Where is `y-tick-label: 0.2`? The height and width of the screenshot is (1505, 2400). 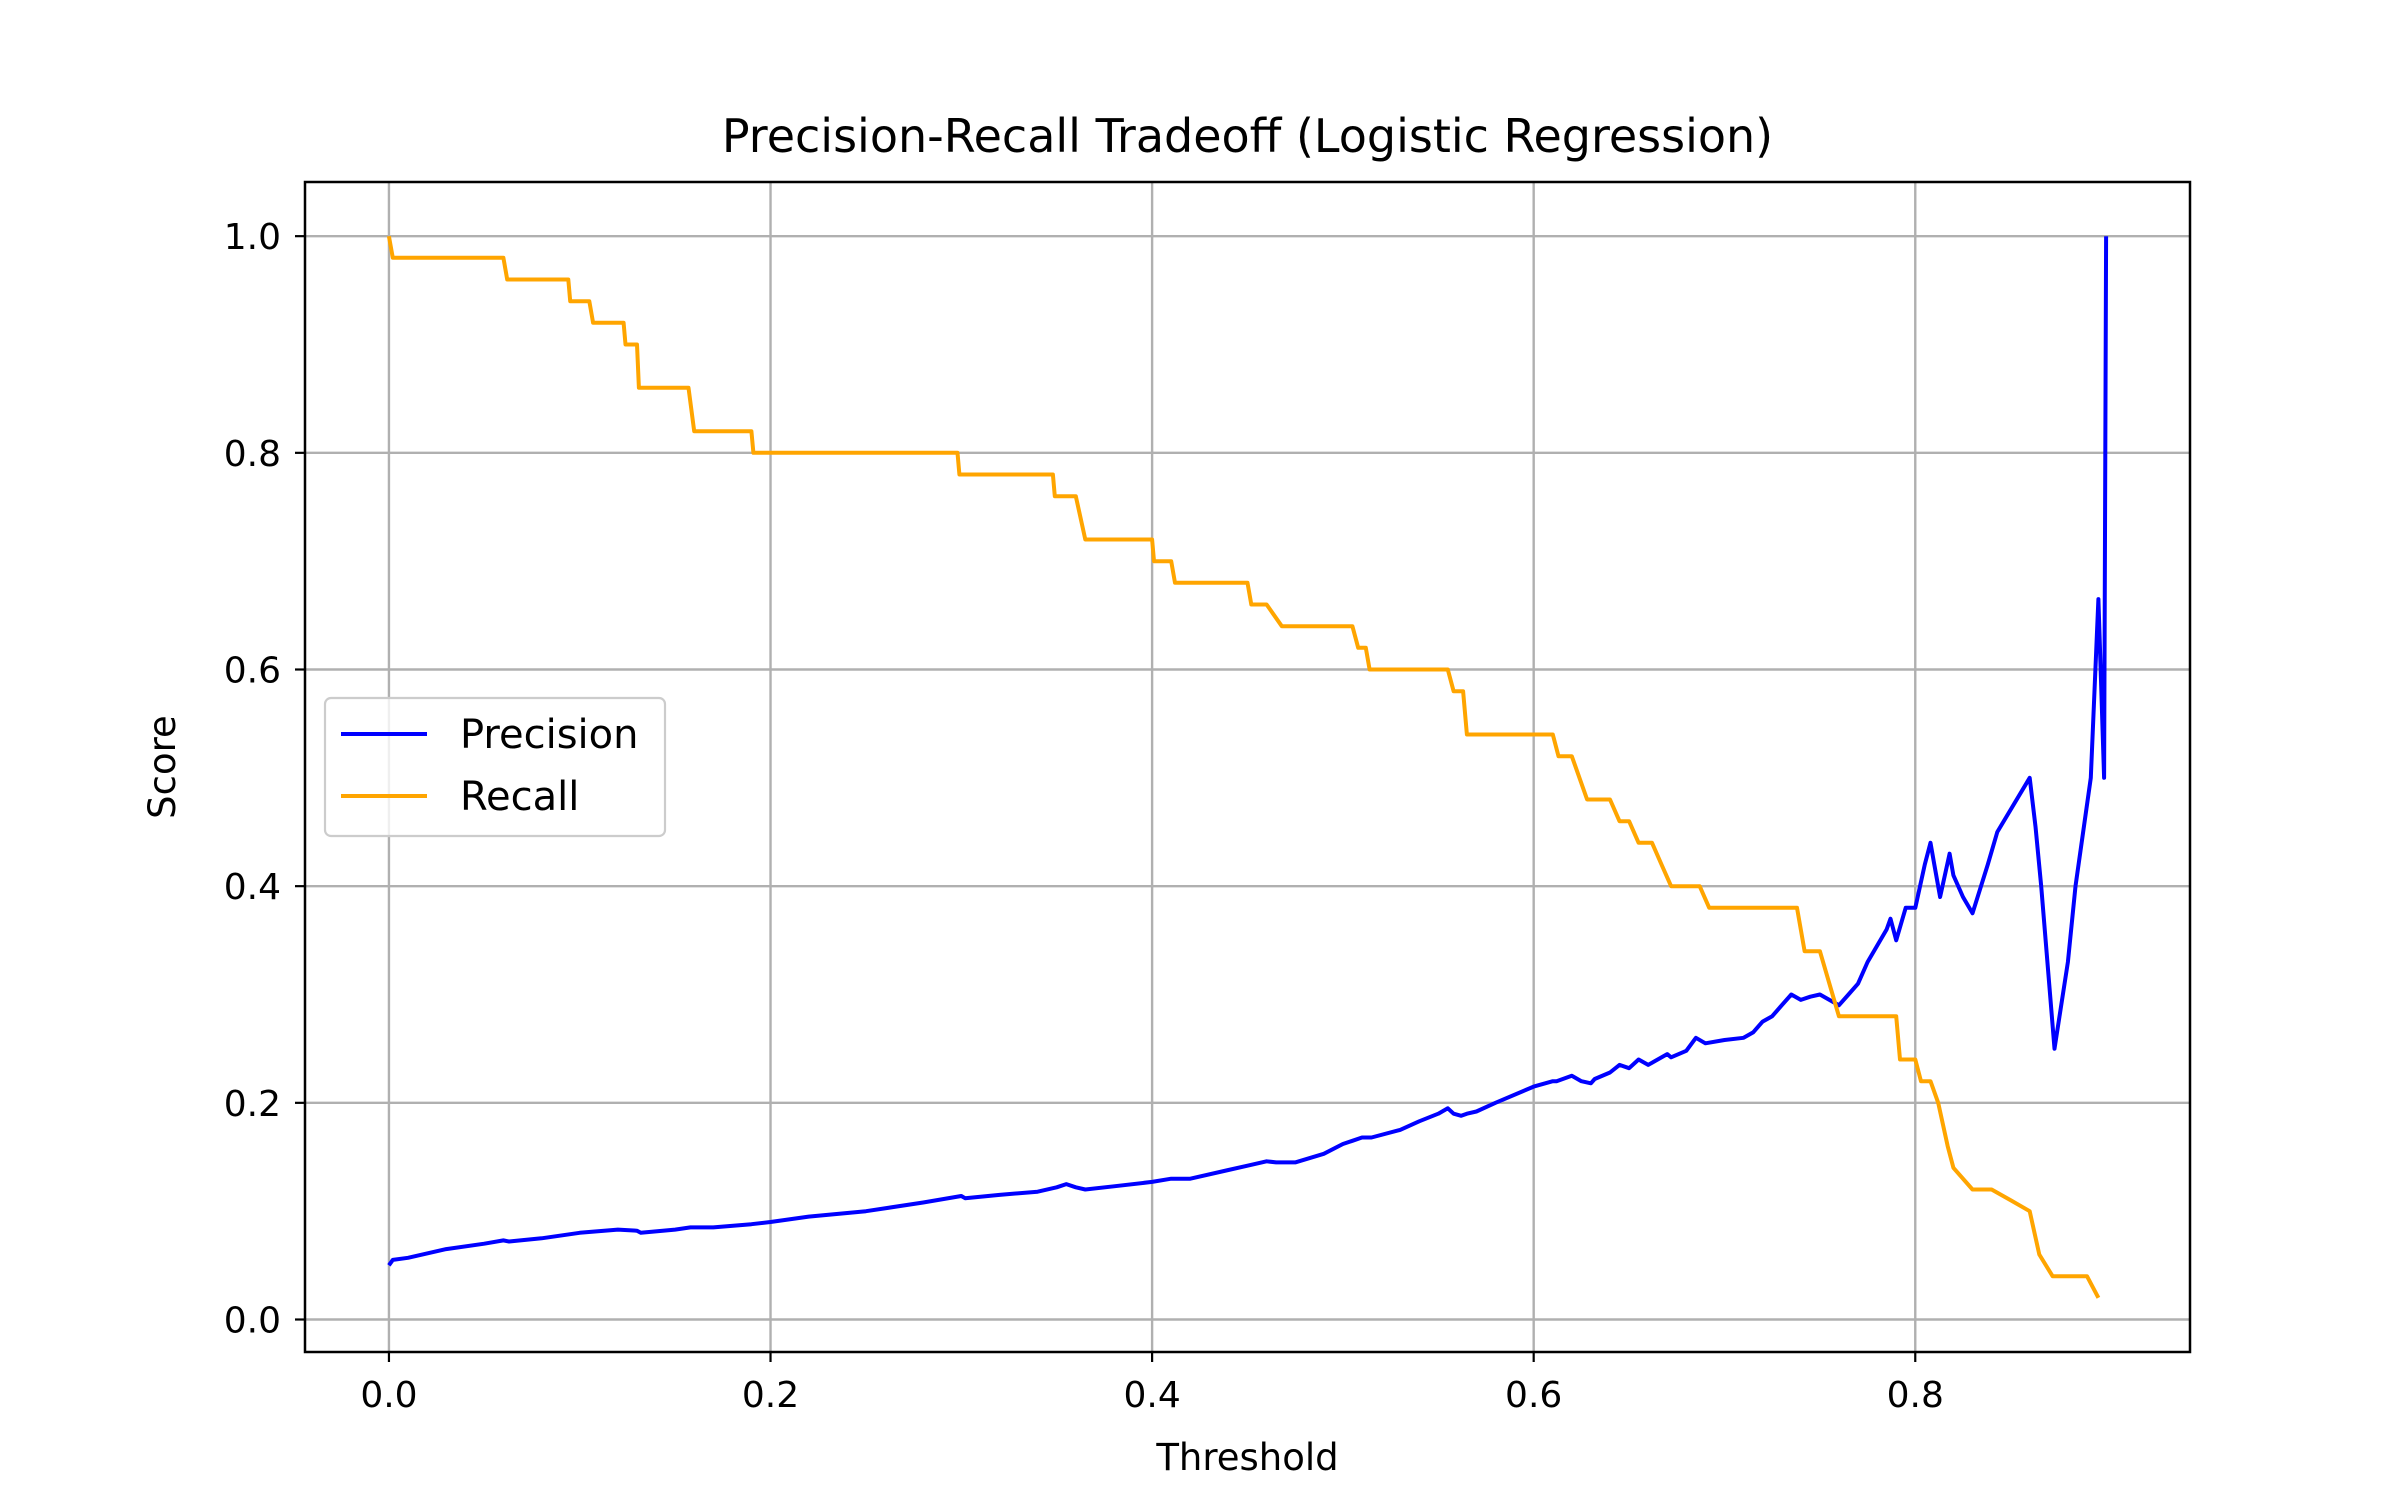
y-tick-label: 0.2 is located at coordinates (252, 1104).